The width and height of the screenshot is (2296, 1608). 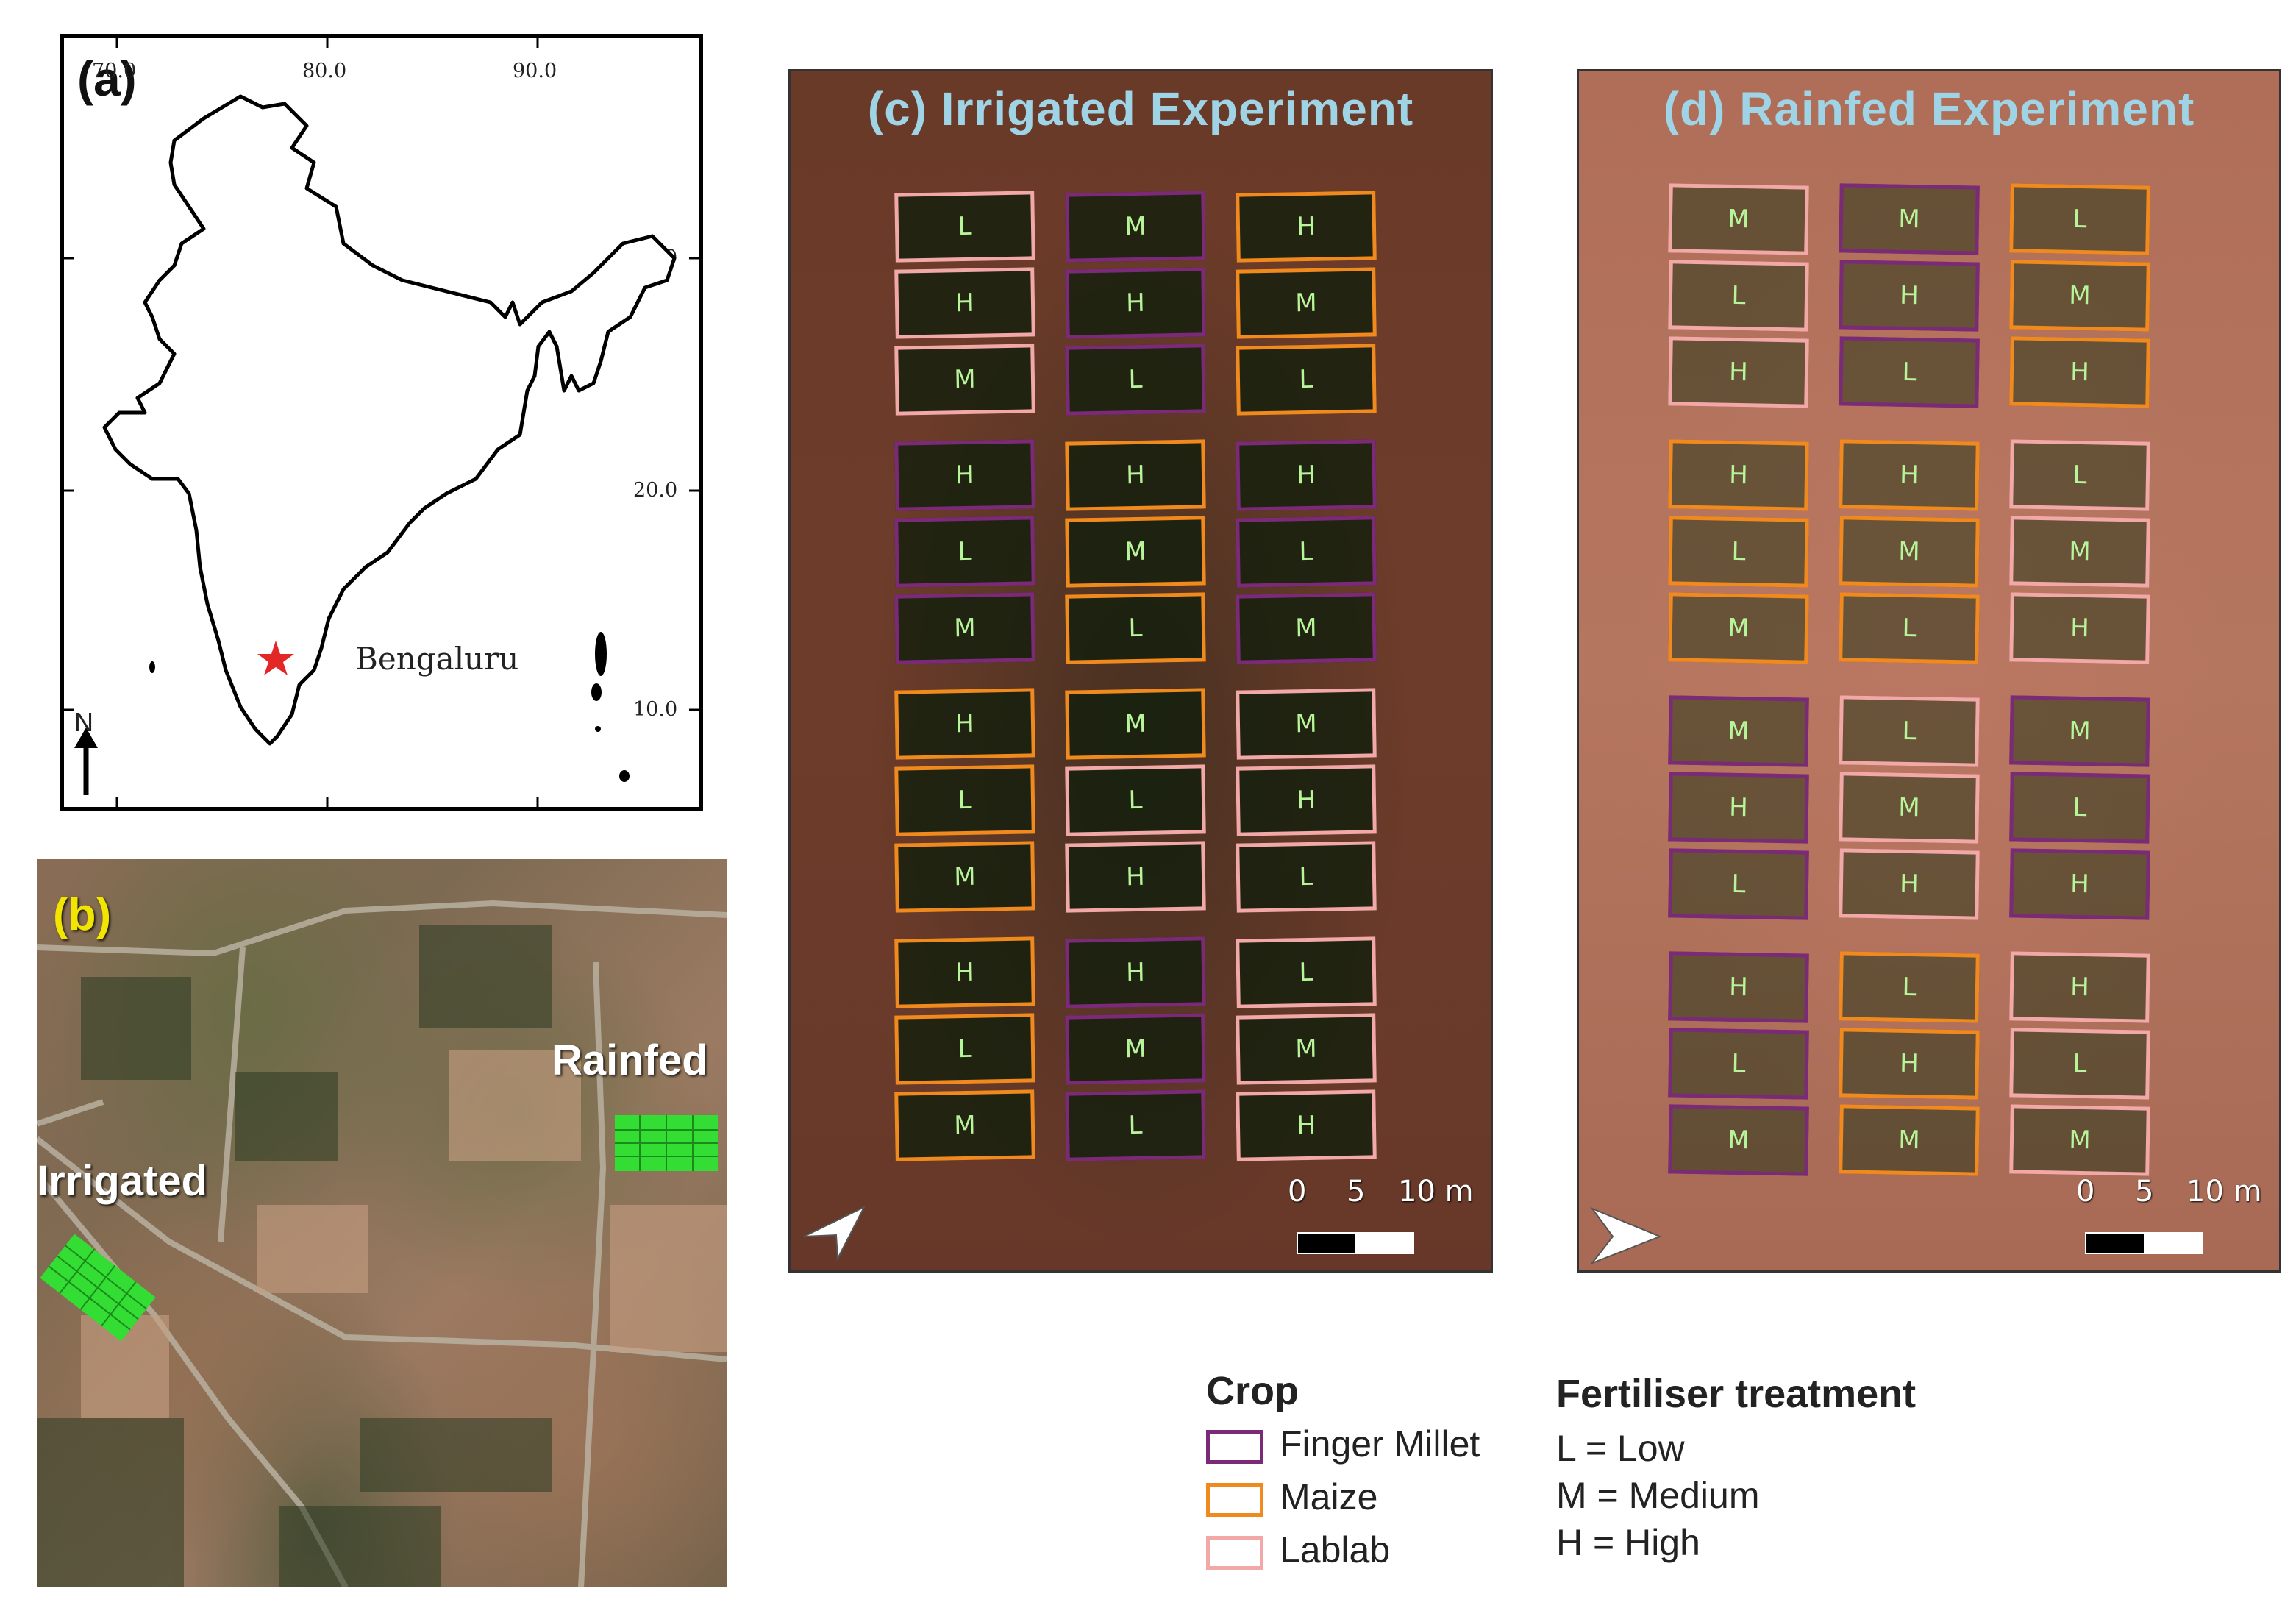 I want to click on lablab-swatch, so click(x=1235, y=1553).